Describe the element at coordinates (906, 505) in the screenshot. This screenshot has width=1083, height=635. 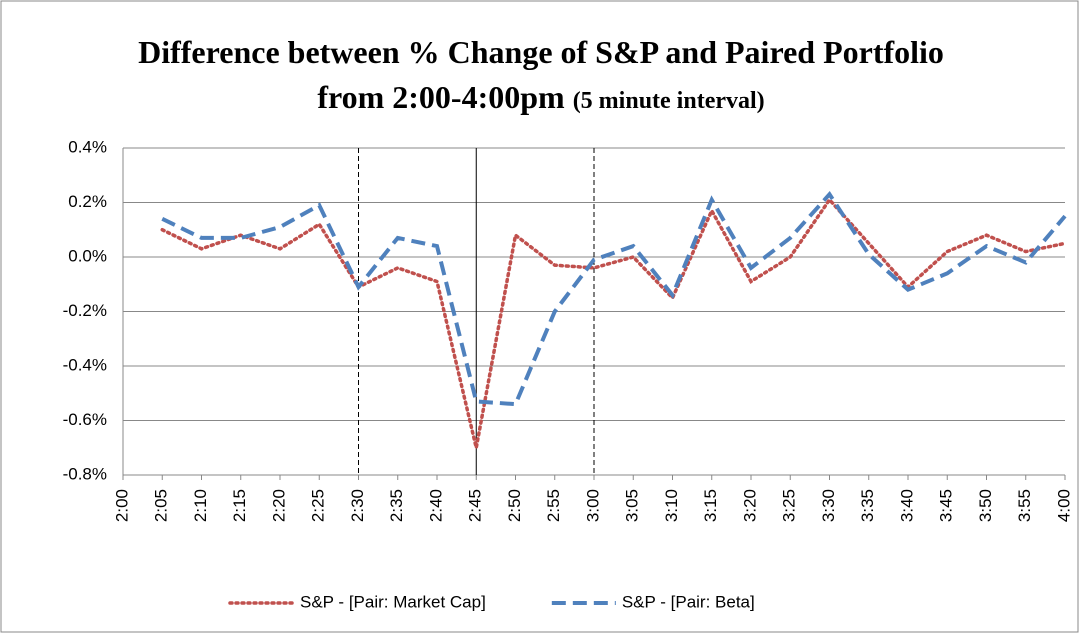
I see `x-tick-label: 3:40` at that location.